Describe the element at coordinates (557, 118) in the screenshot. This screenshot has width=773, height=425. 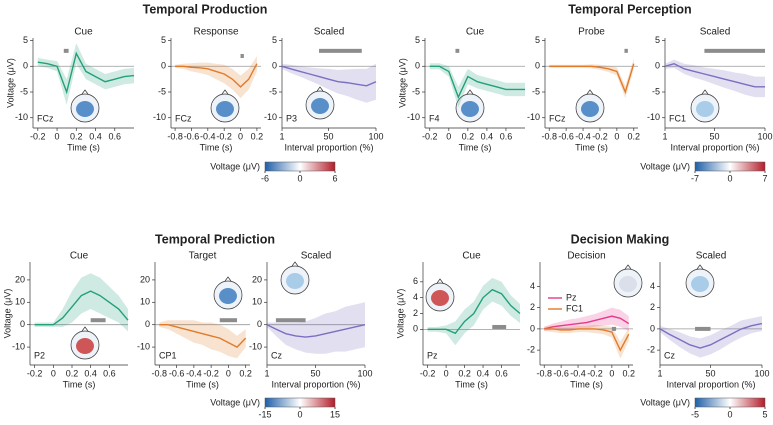
I see `electrode-label: FCz` at that location.